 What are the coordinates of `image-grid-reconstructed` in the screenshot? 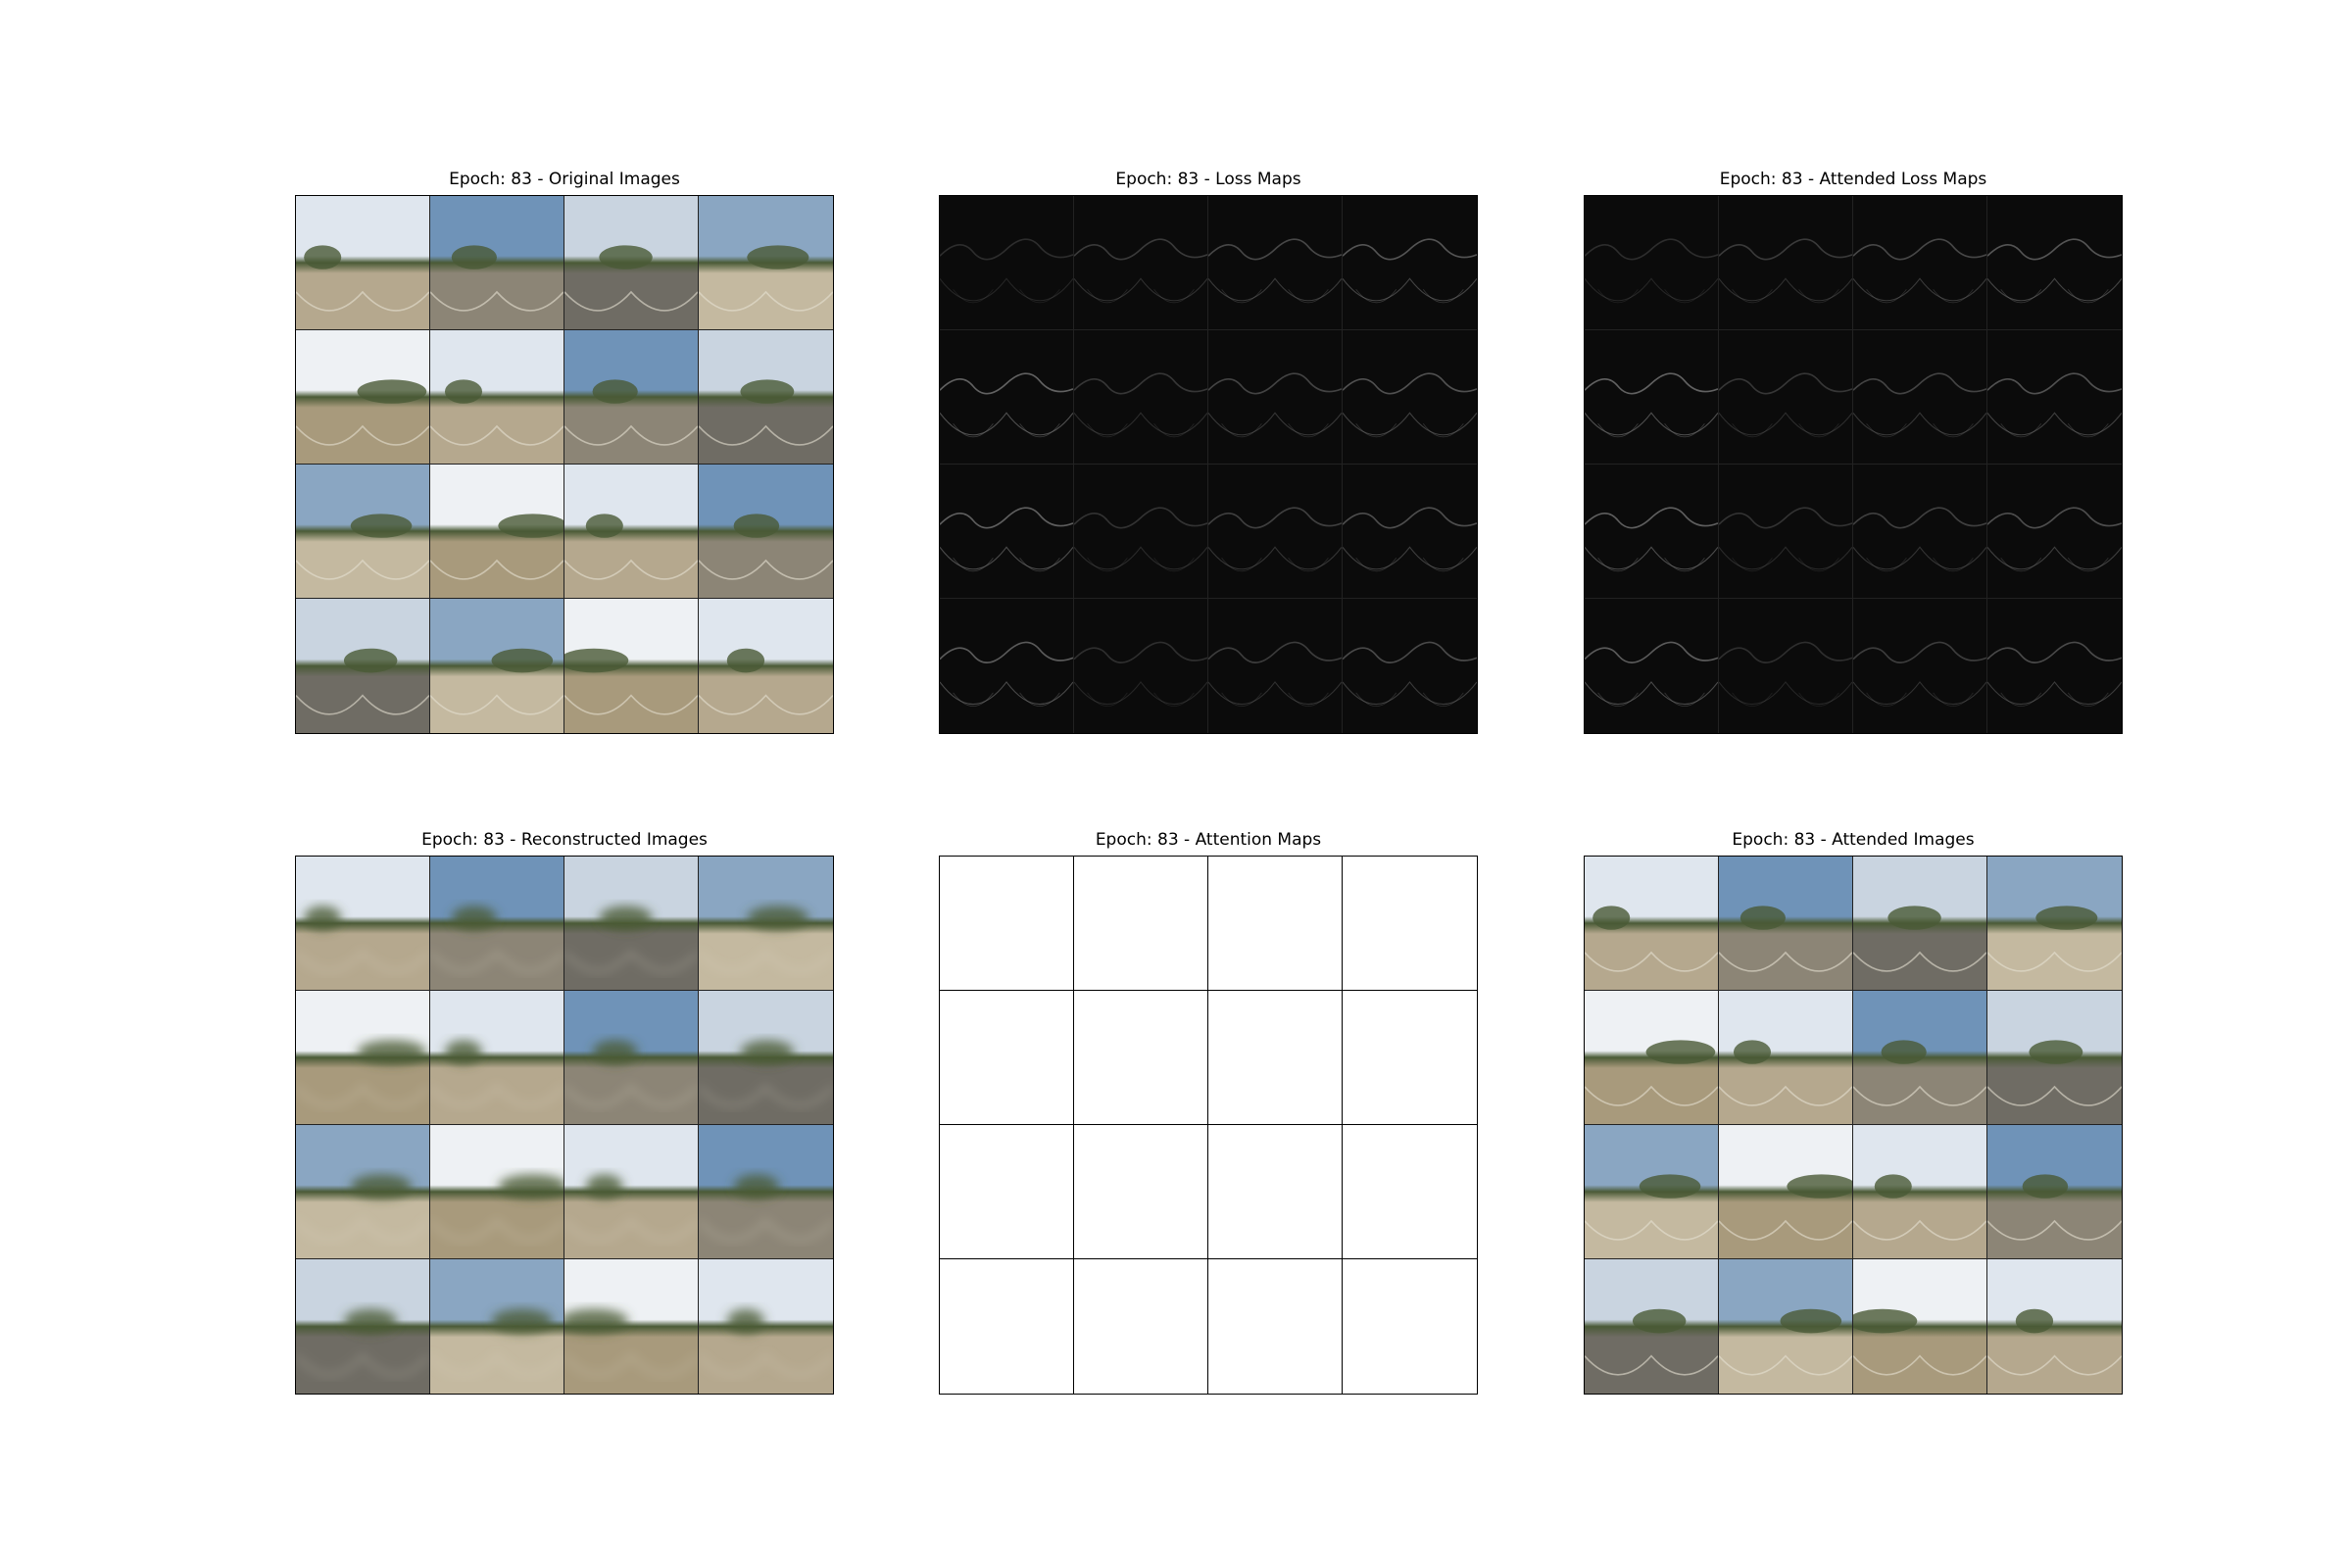 It's located at (564, 1125).